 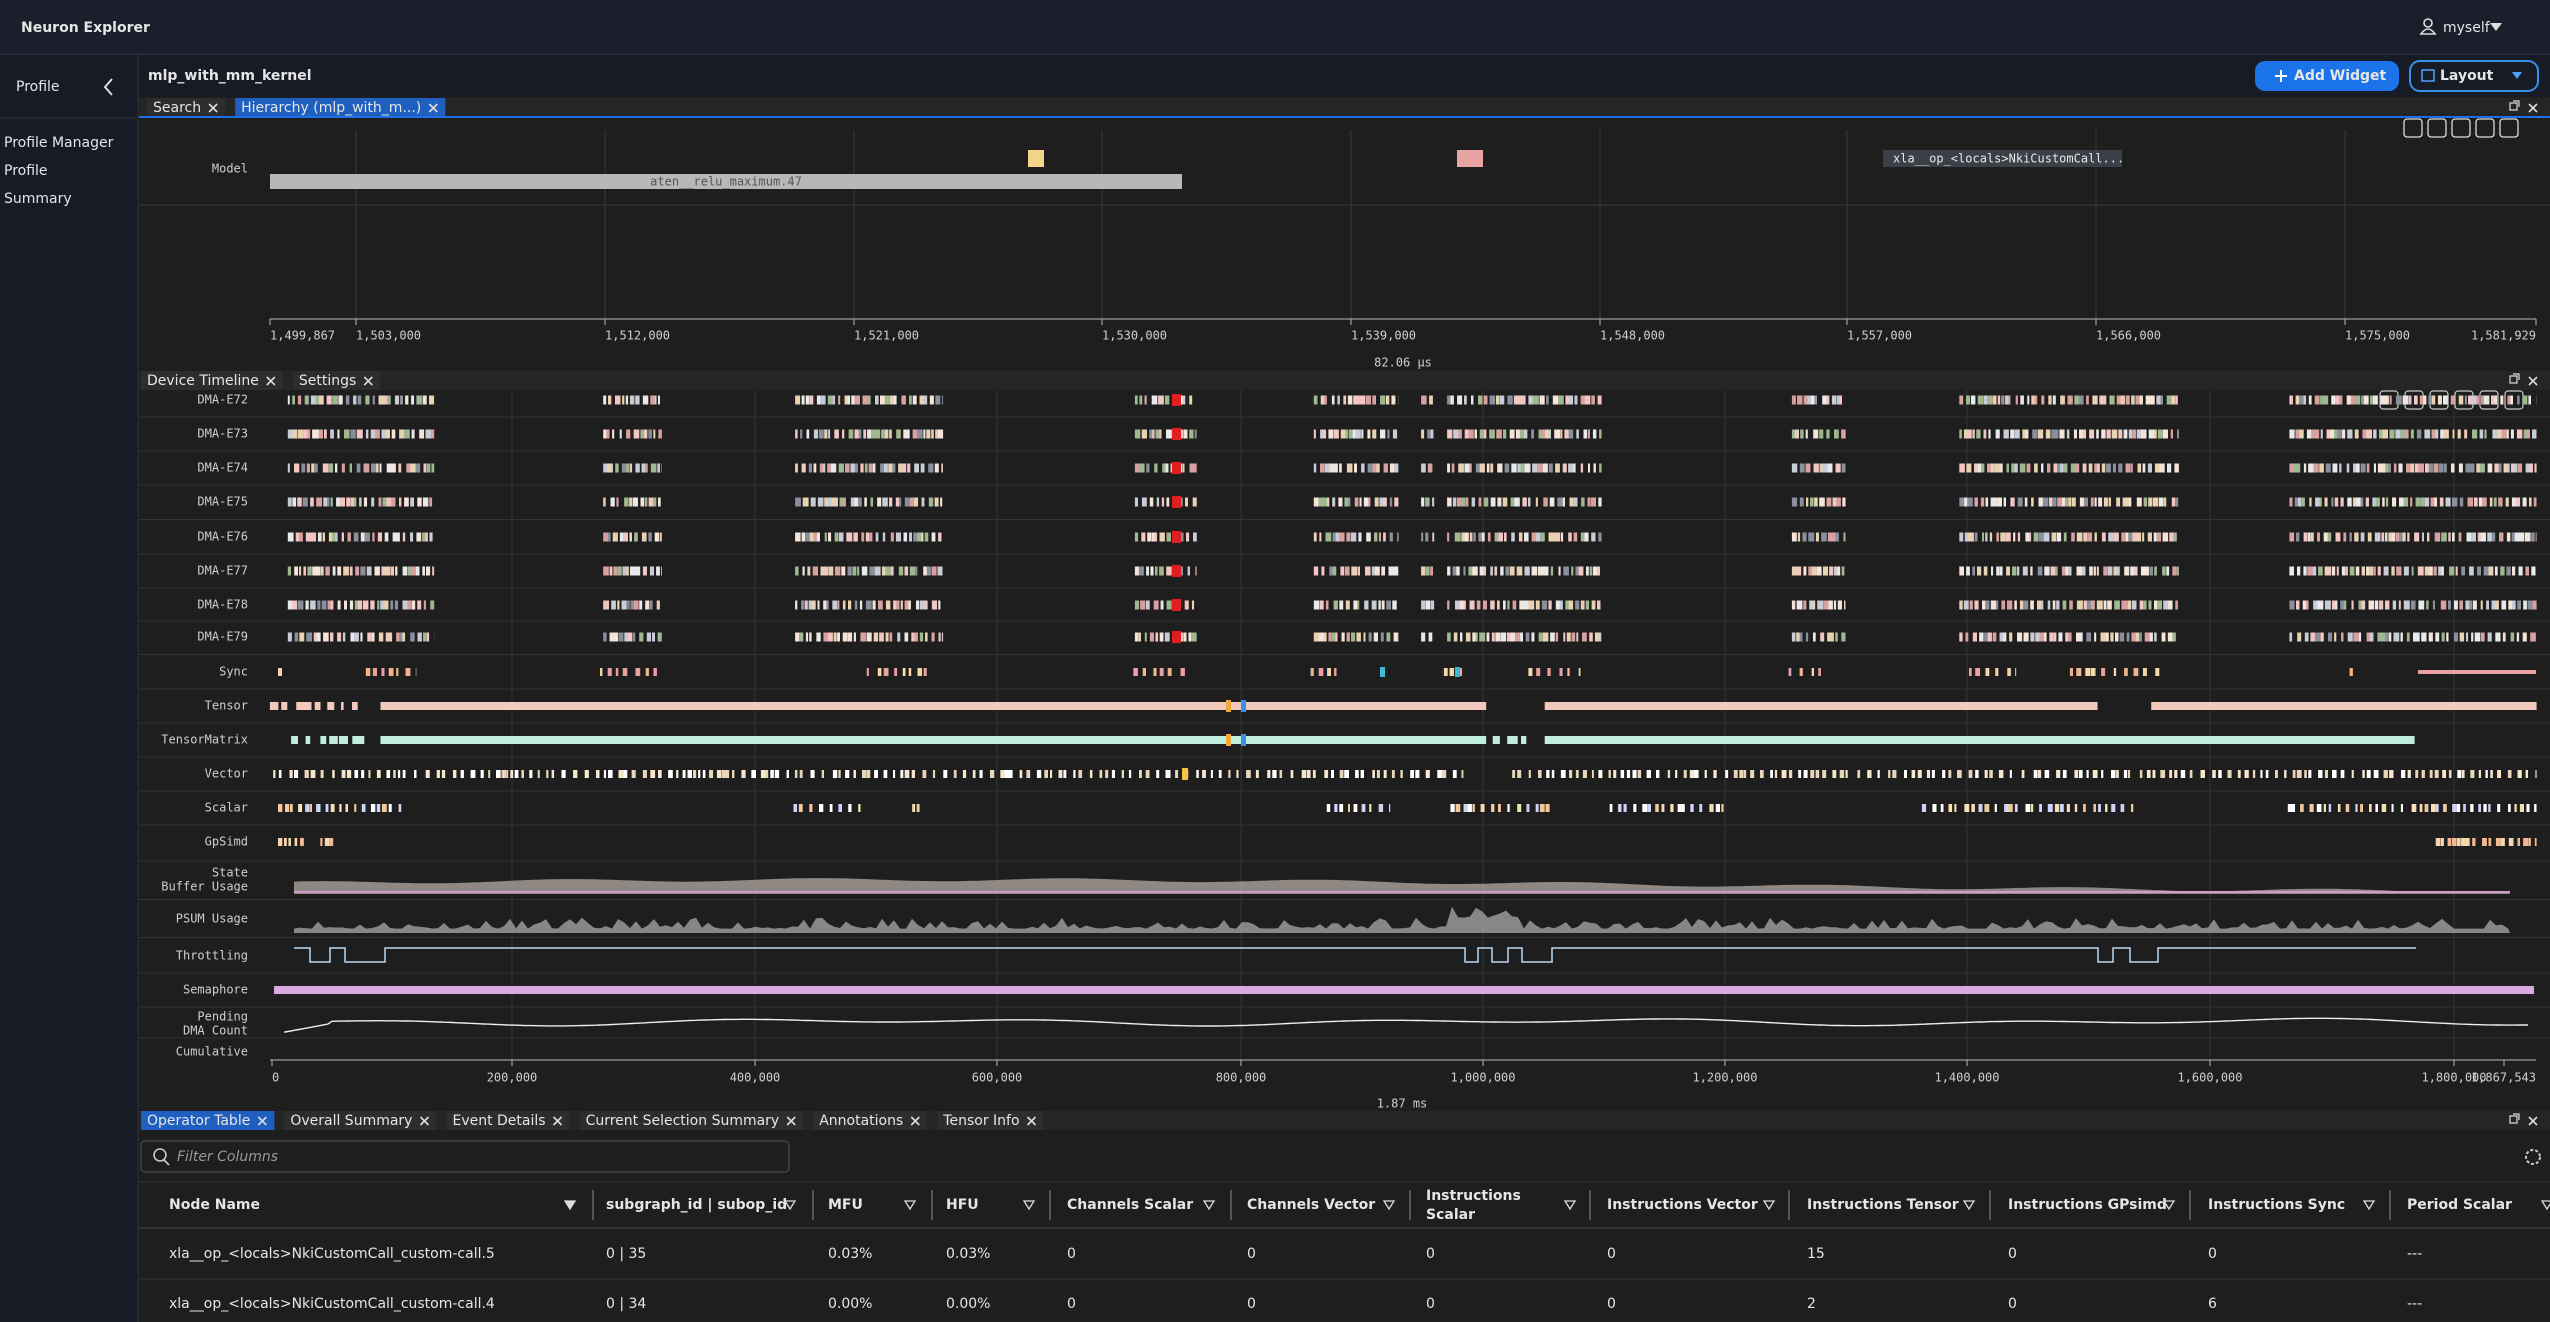 I want to click on tab-close, so click(x=1031, y=1121).